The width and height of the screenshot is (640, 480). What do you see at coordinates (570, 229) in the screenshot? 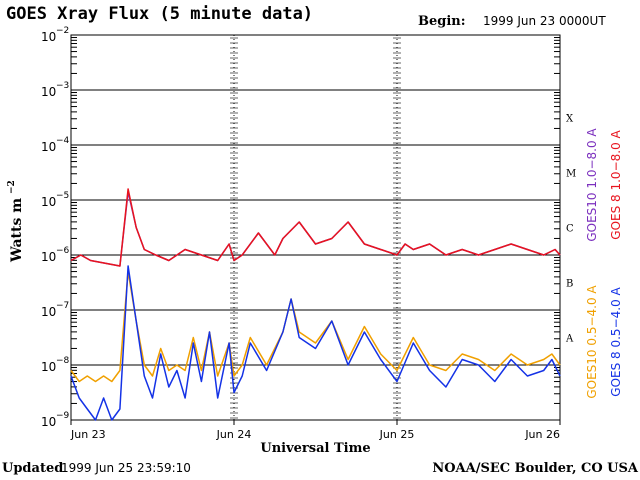
I see `flare-class-label: C` at bounding box center [570, 229].